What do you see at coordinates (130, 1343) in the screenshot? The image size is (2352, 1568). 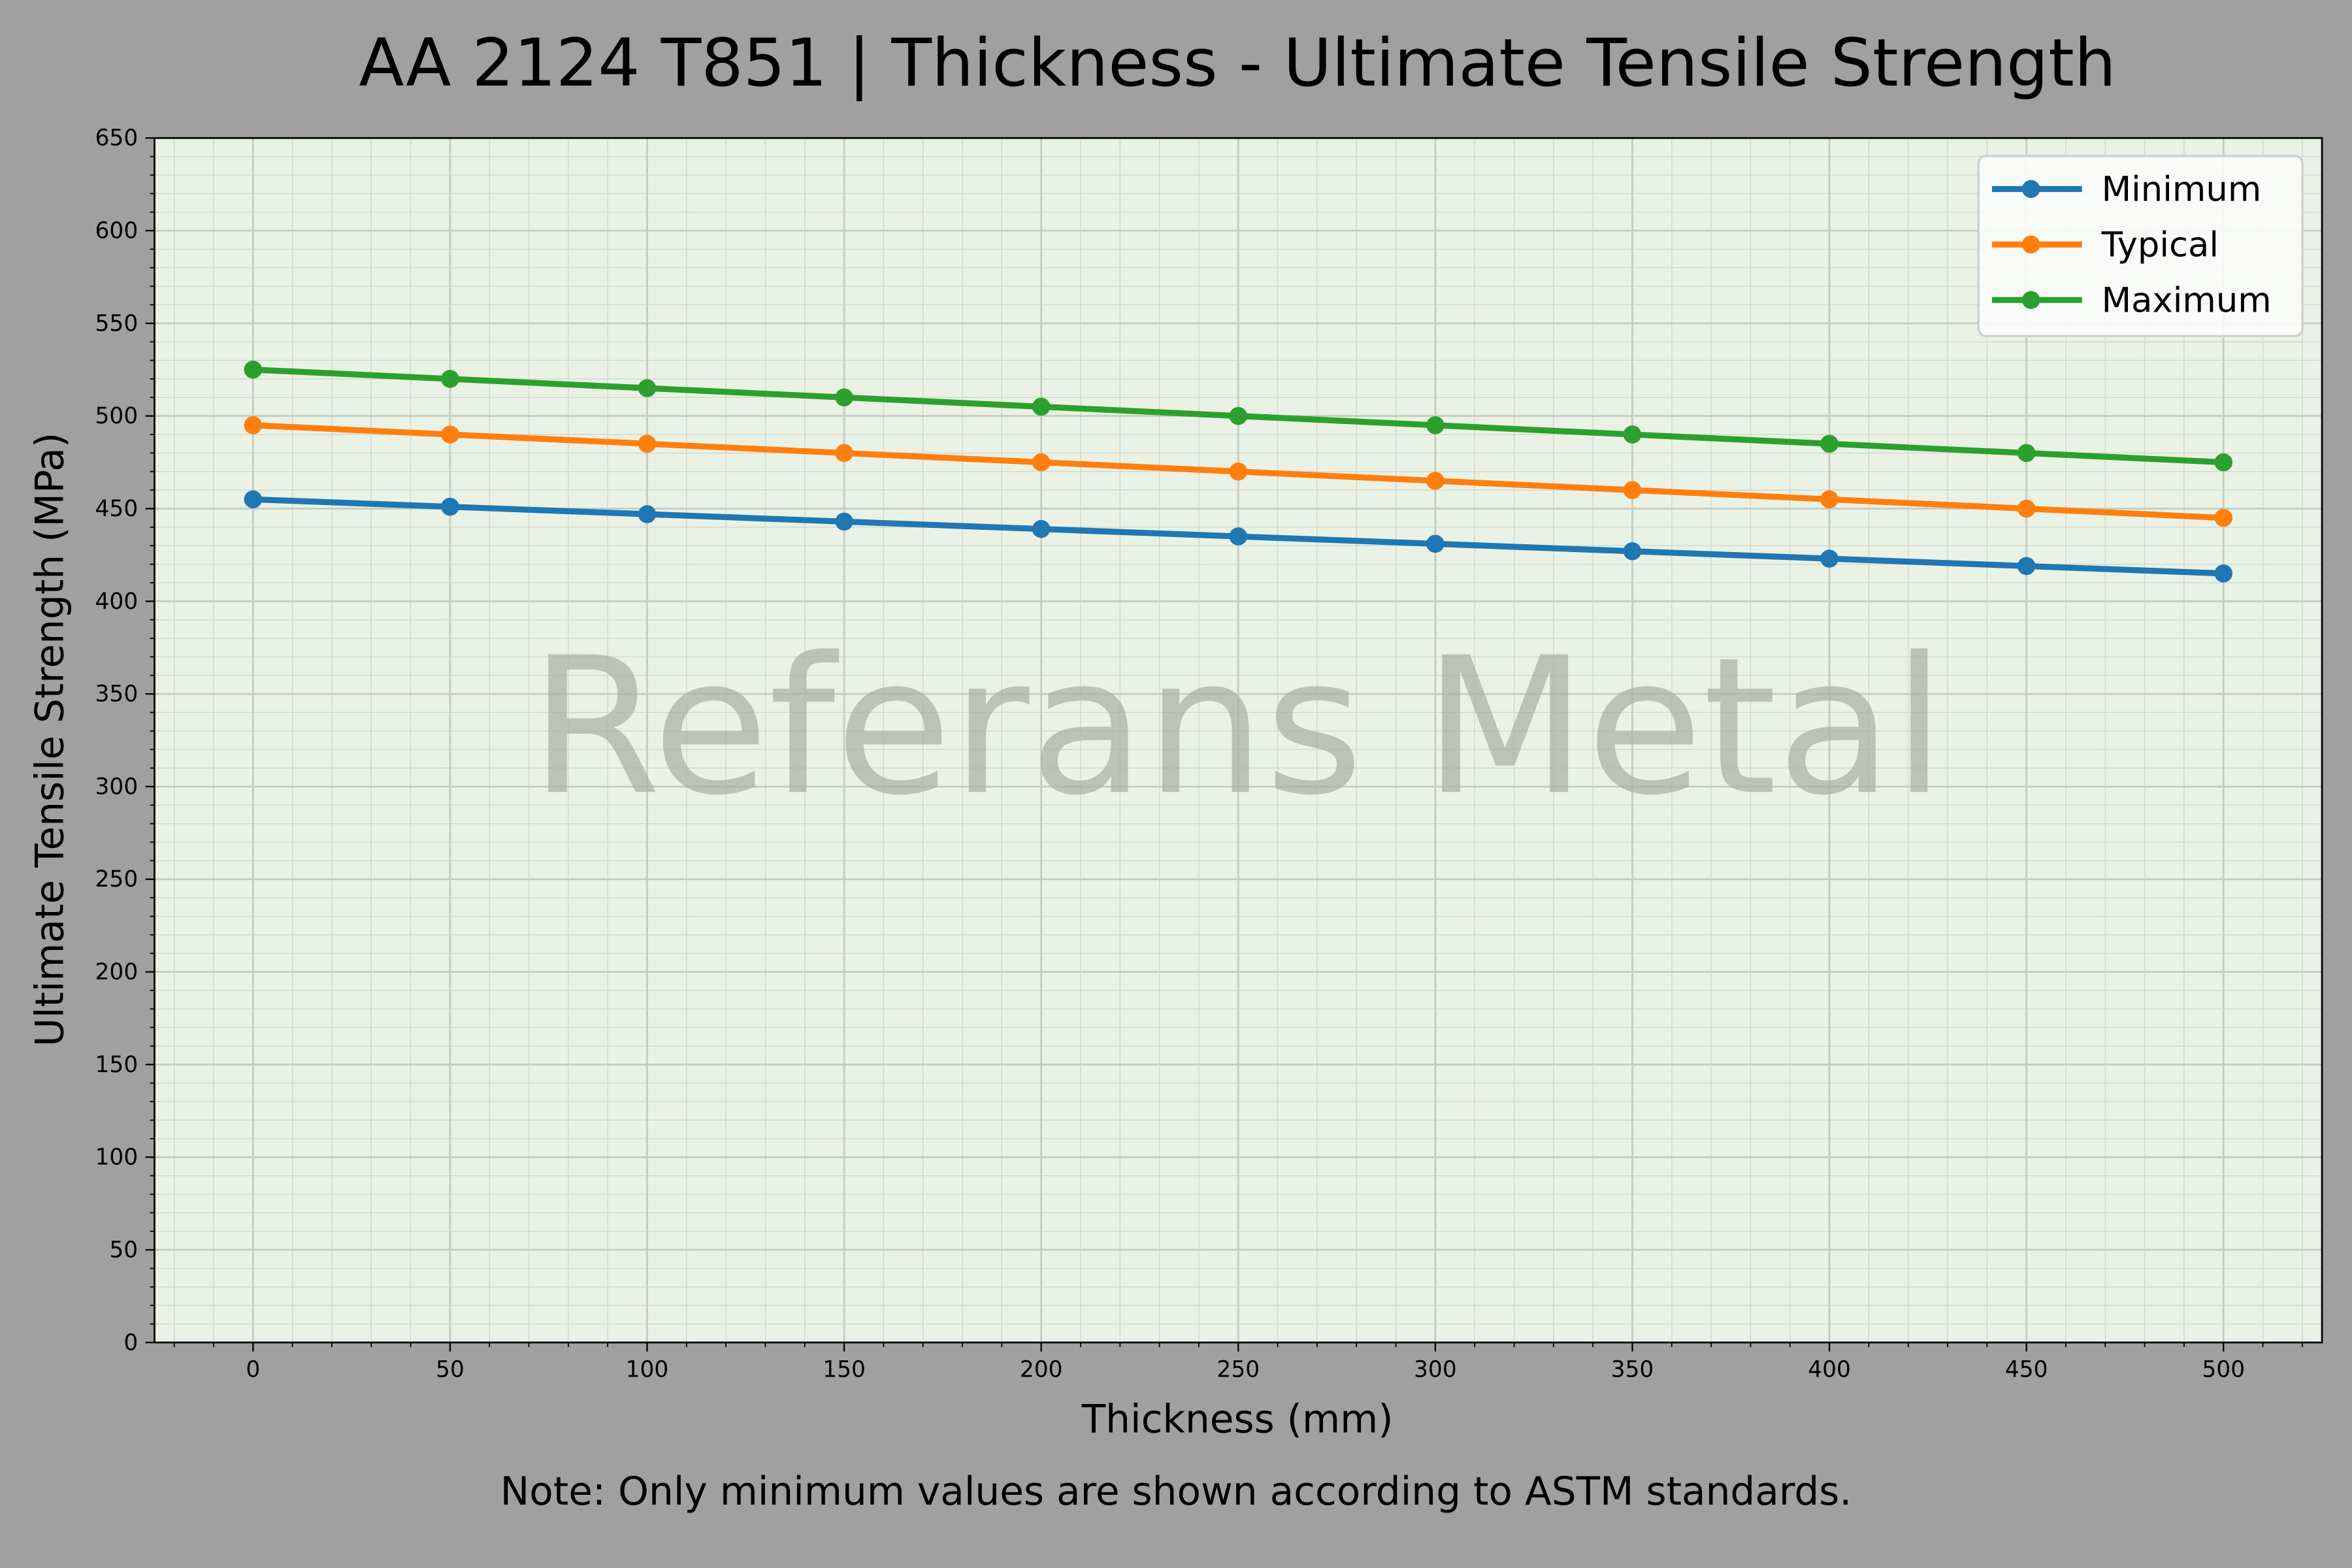 I see `y-tick-label: 0` at bounding box center [130, 1343].